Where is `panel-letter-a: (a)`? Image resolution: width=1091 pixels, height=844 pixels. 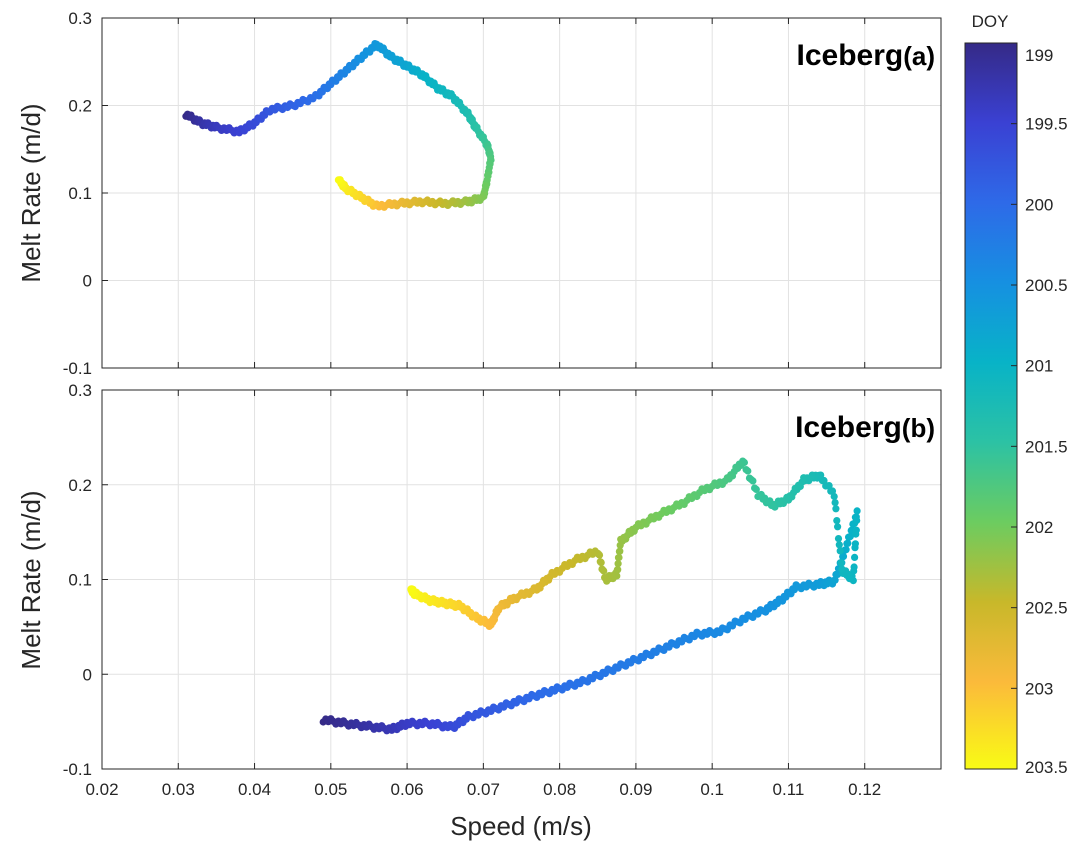 panel-letter-a: (a) is located at coordinates (919, 56).